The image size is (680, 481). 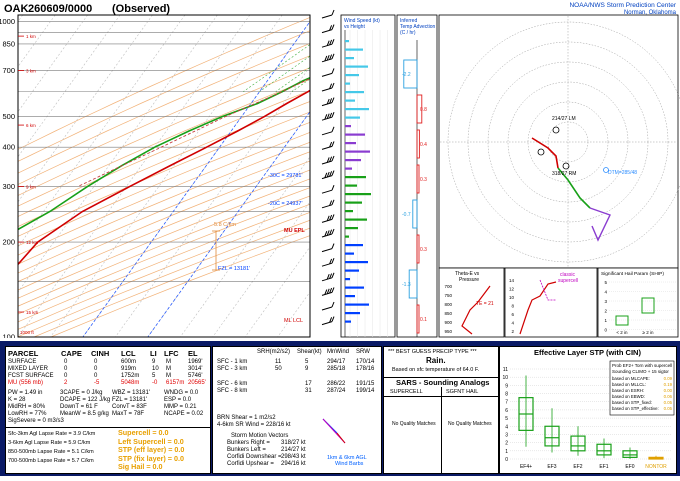 What do you see at coordinates (71, 353) in the screenshot?
I see `cape-header: CAPE` at bounding box center [71, 353].